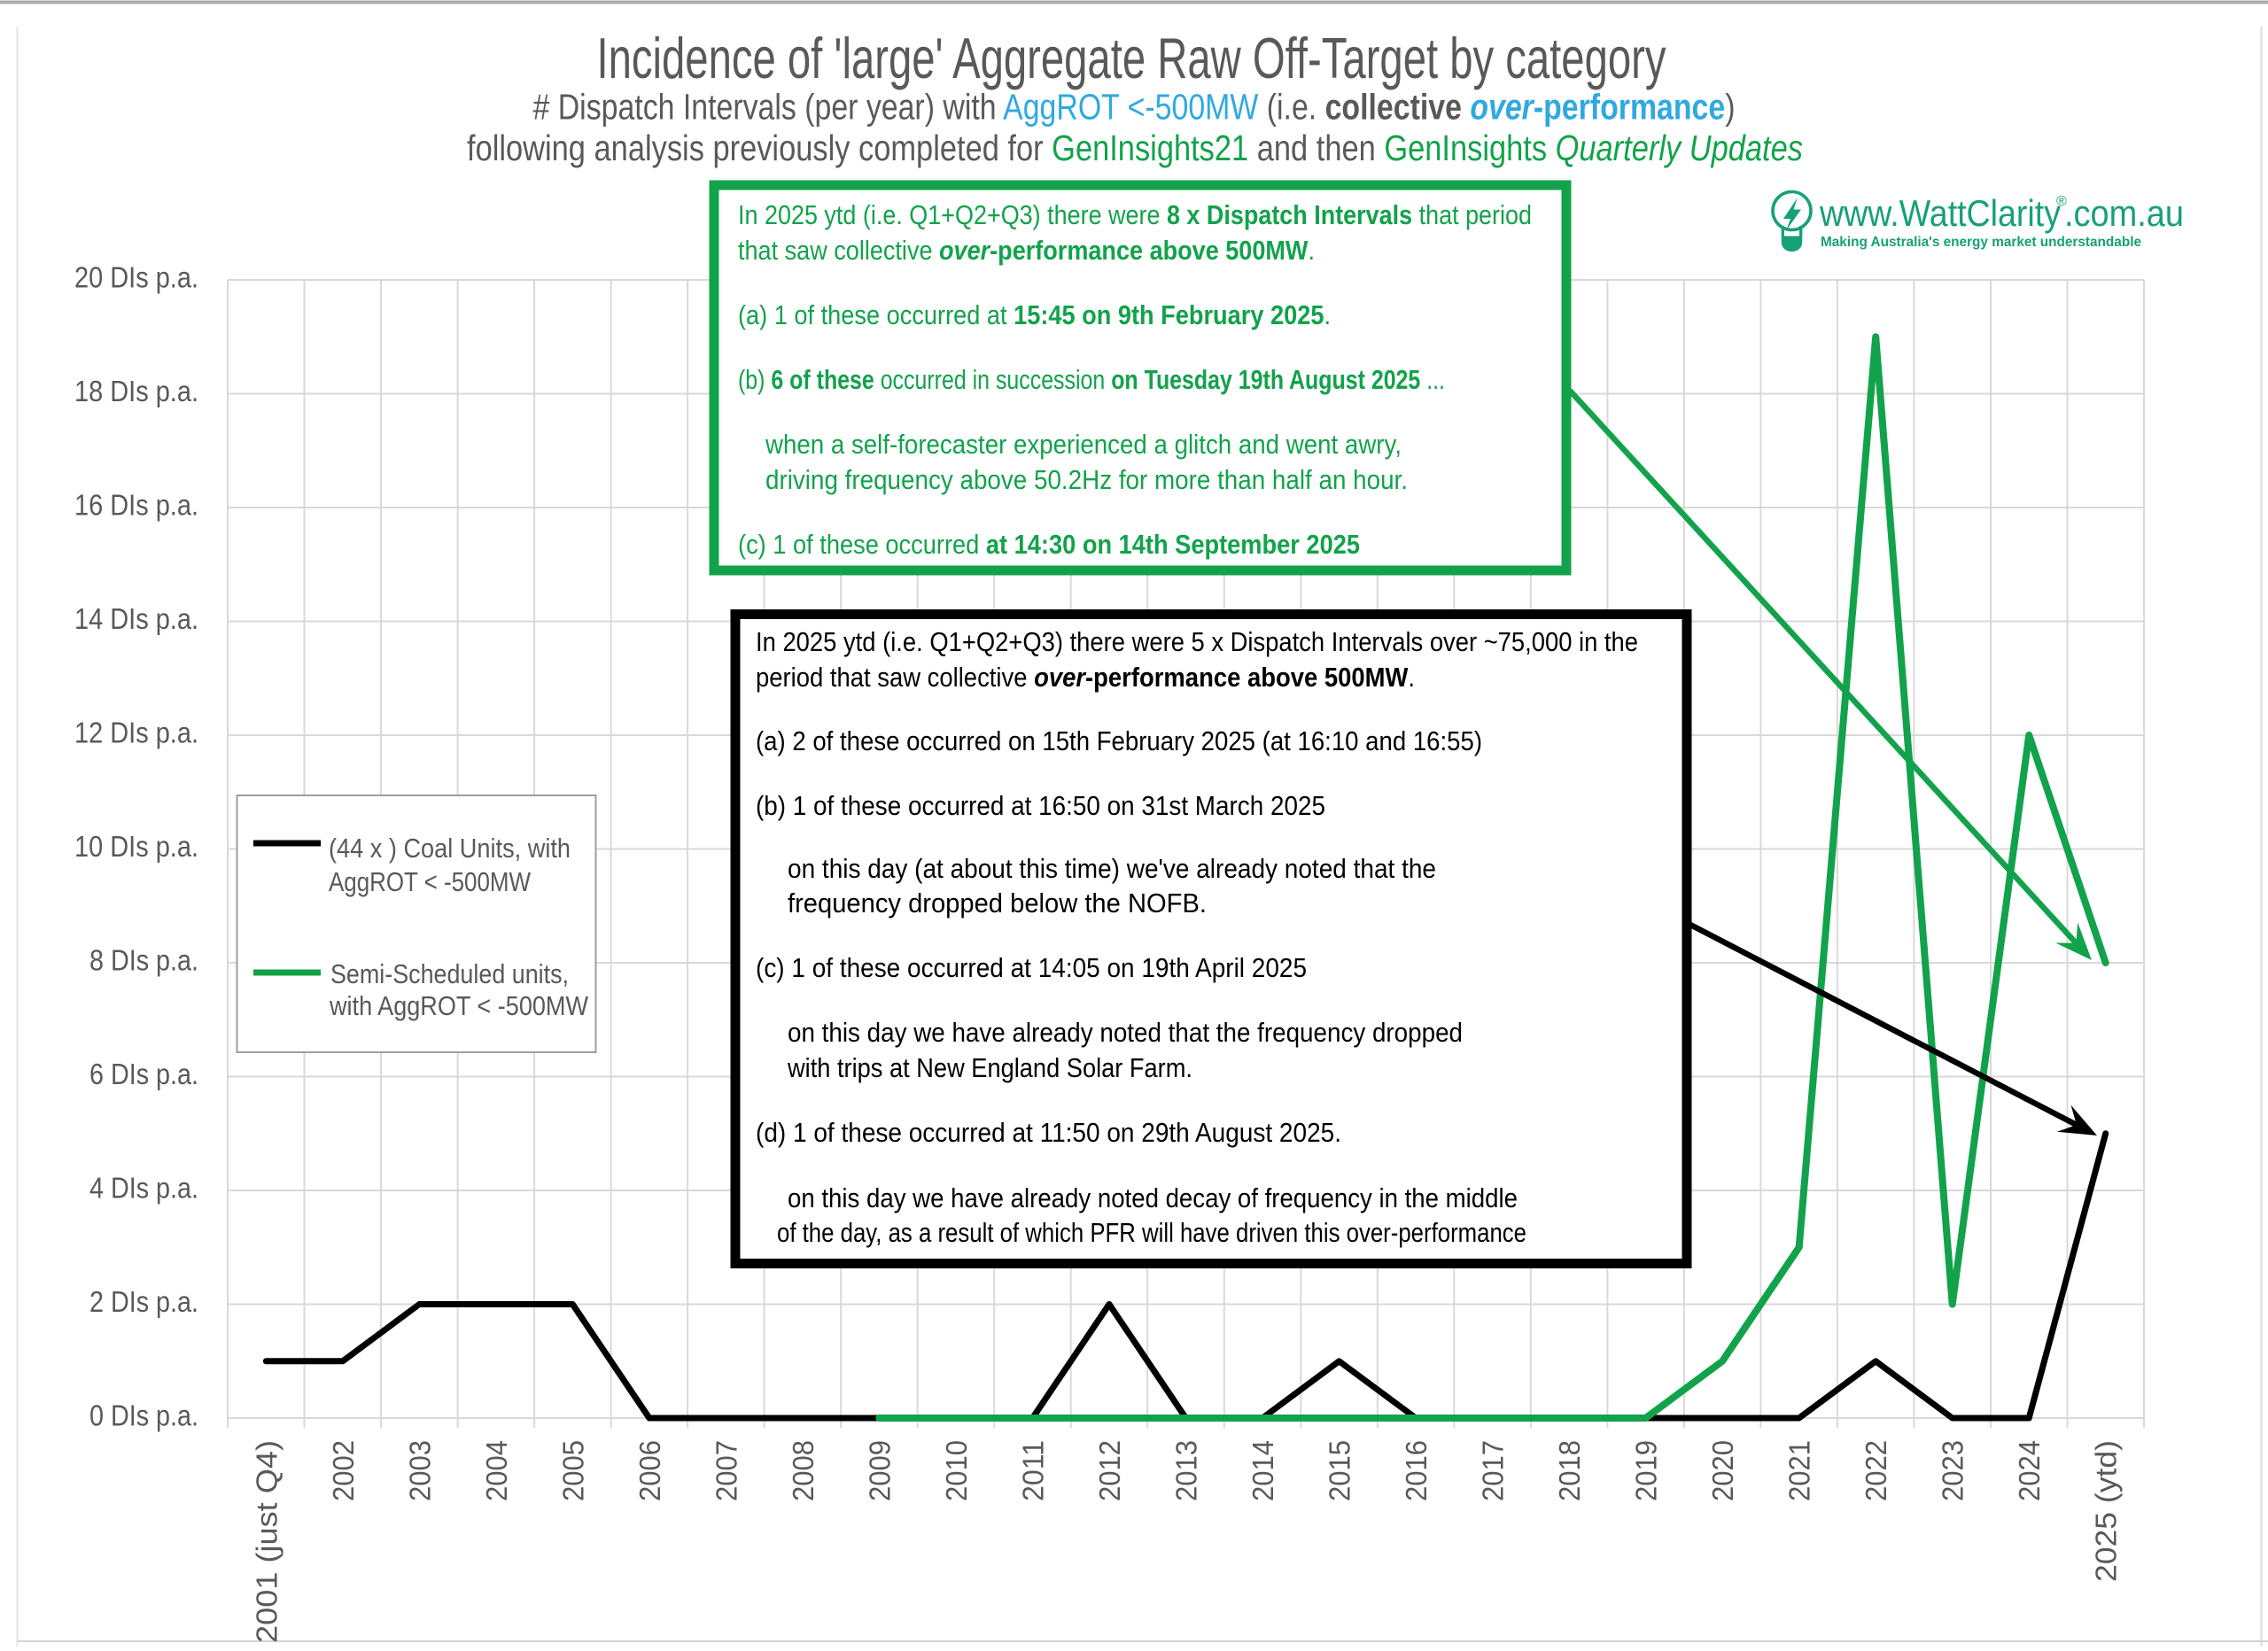 The height and width of the screenshot is (1651, 2268). Describe the element at coordinates (1340, 1470) in the screenshot. I see `svg-text: 2015` at that location.